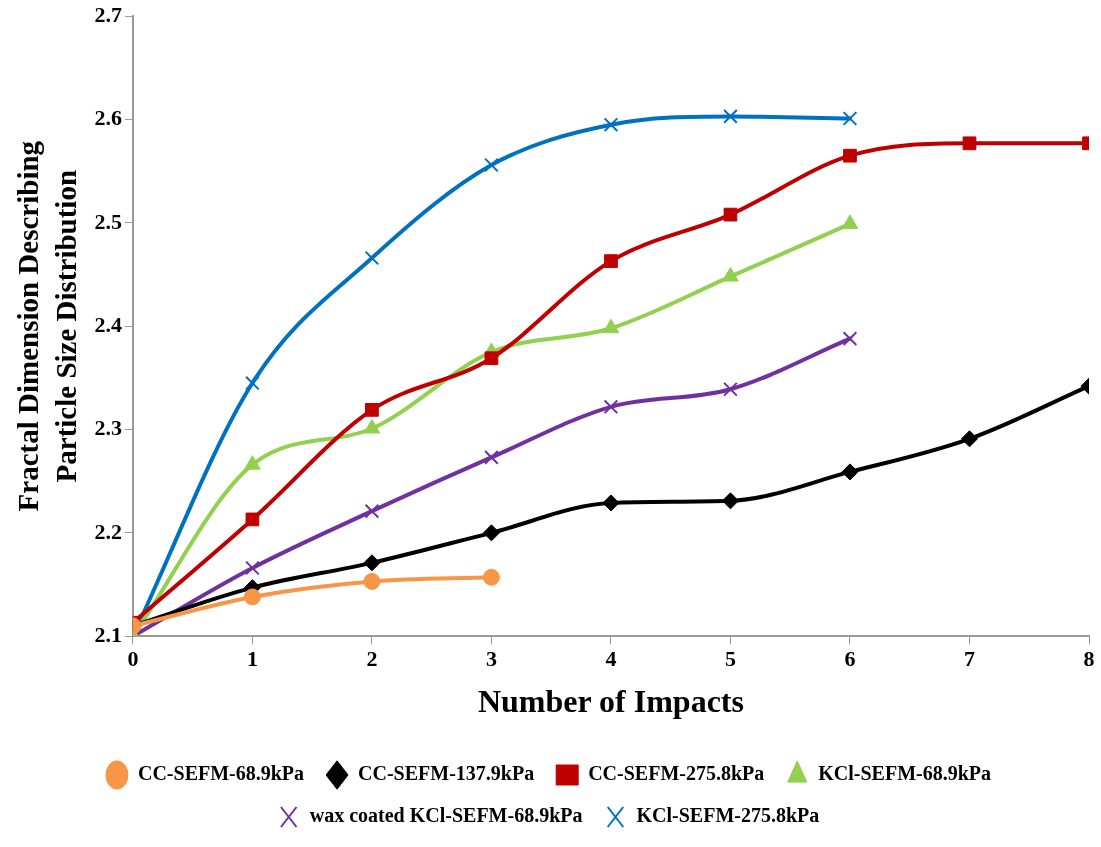  I want to click on legend-label: CC-SEFM-137.9kPa, so click(446, 773).